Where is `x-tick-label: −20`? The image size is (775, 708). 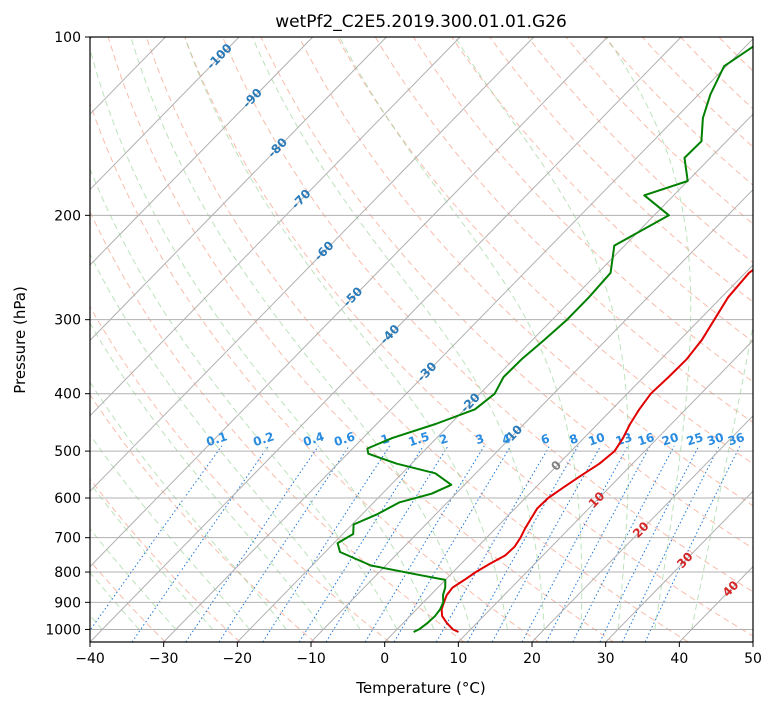 x-tick-label: −20 is located at coordinates (238, 659).